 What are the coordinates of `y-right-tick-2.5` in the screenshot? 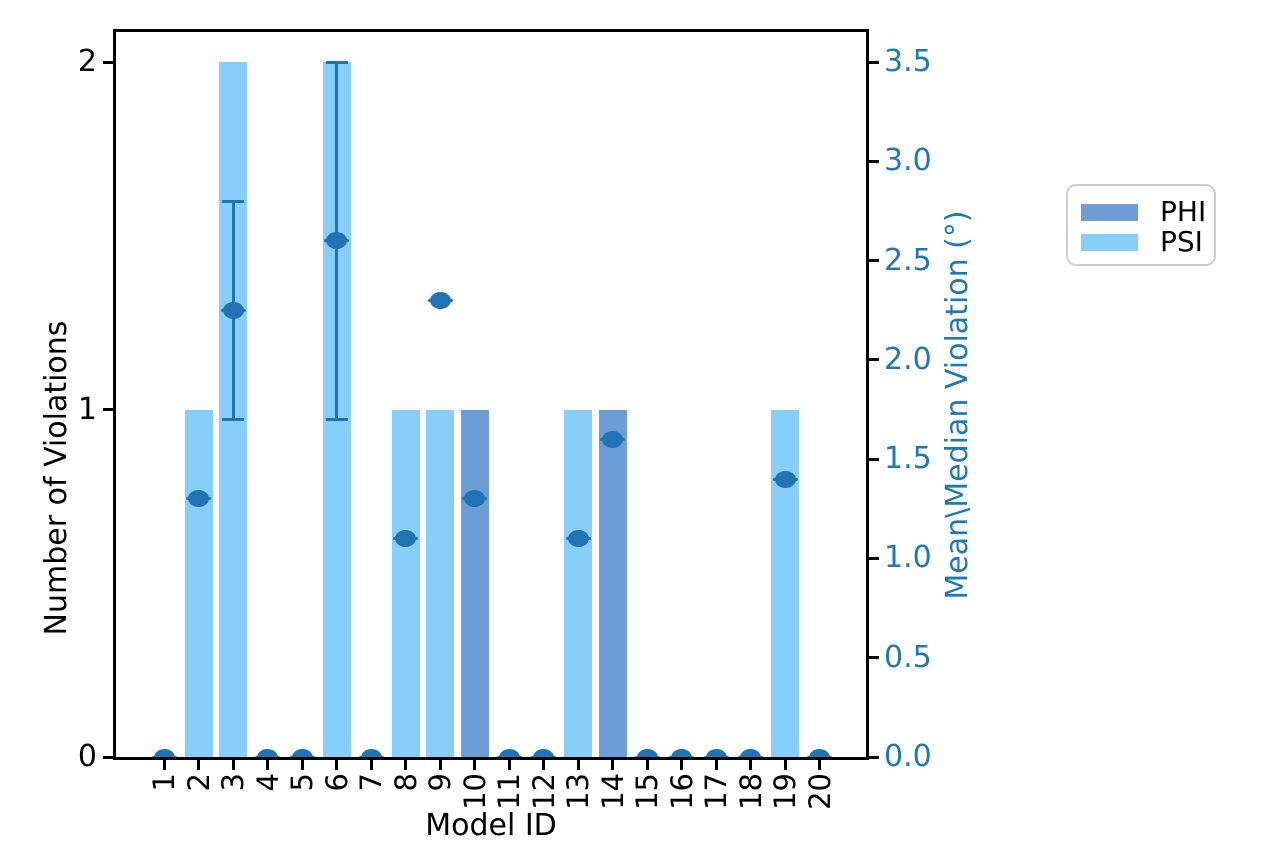 It's located at (874, 261).